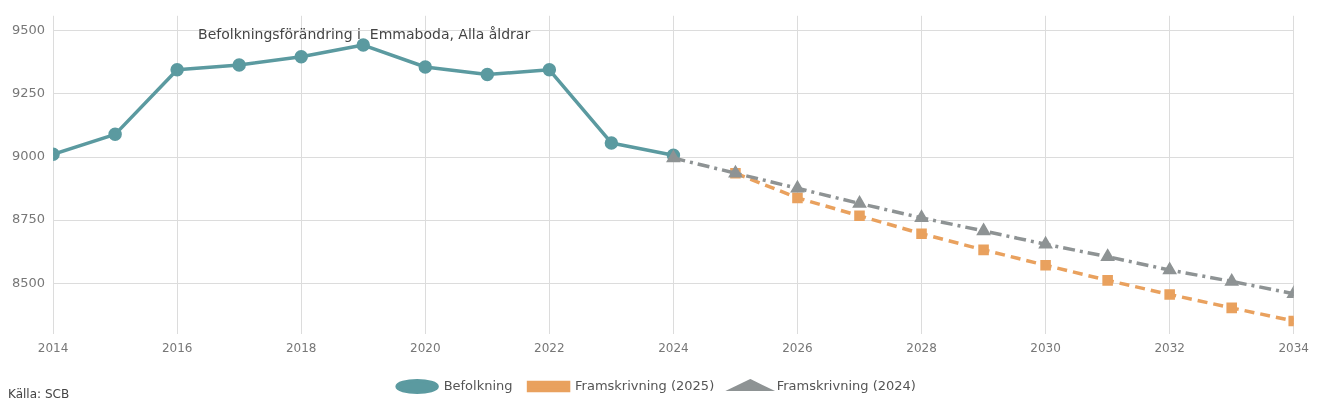  Describe the element at coordinates (39, 394) in the screenshot. I see `text: Källa: SCB` at that location.